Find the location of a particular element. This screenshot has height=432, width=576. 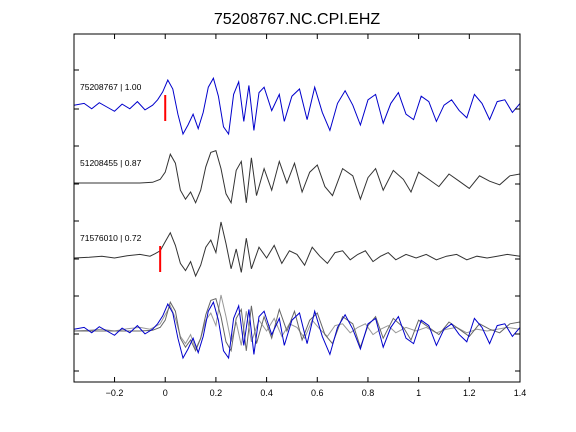

x-tick-label-8: 1.4 is located at coordinates (520, 393).